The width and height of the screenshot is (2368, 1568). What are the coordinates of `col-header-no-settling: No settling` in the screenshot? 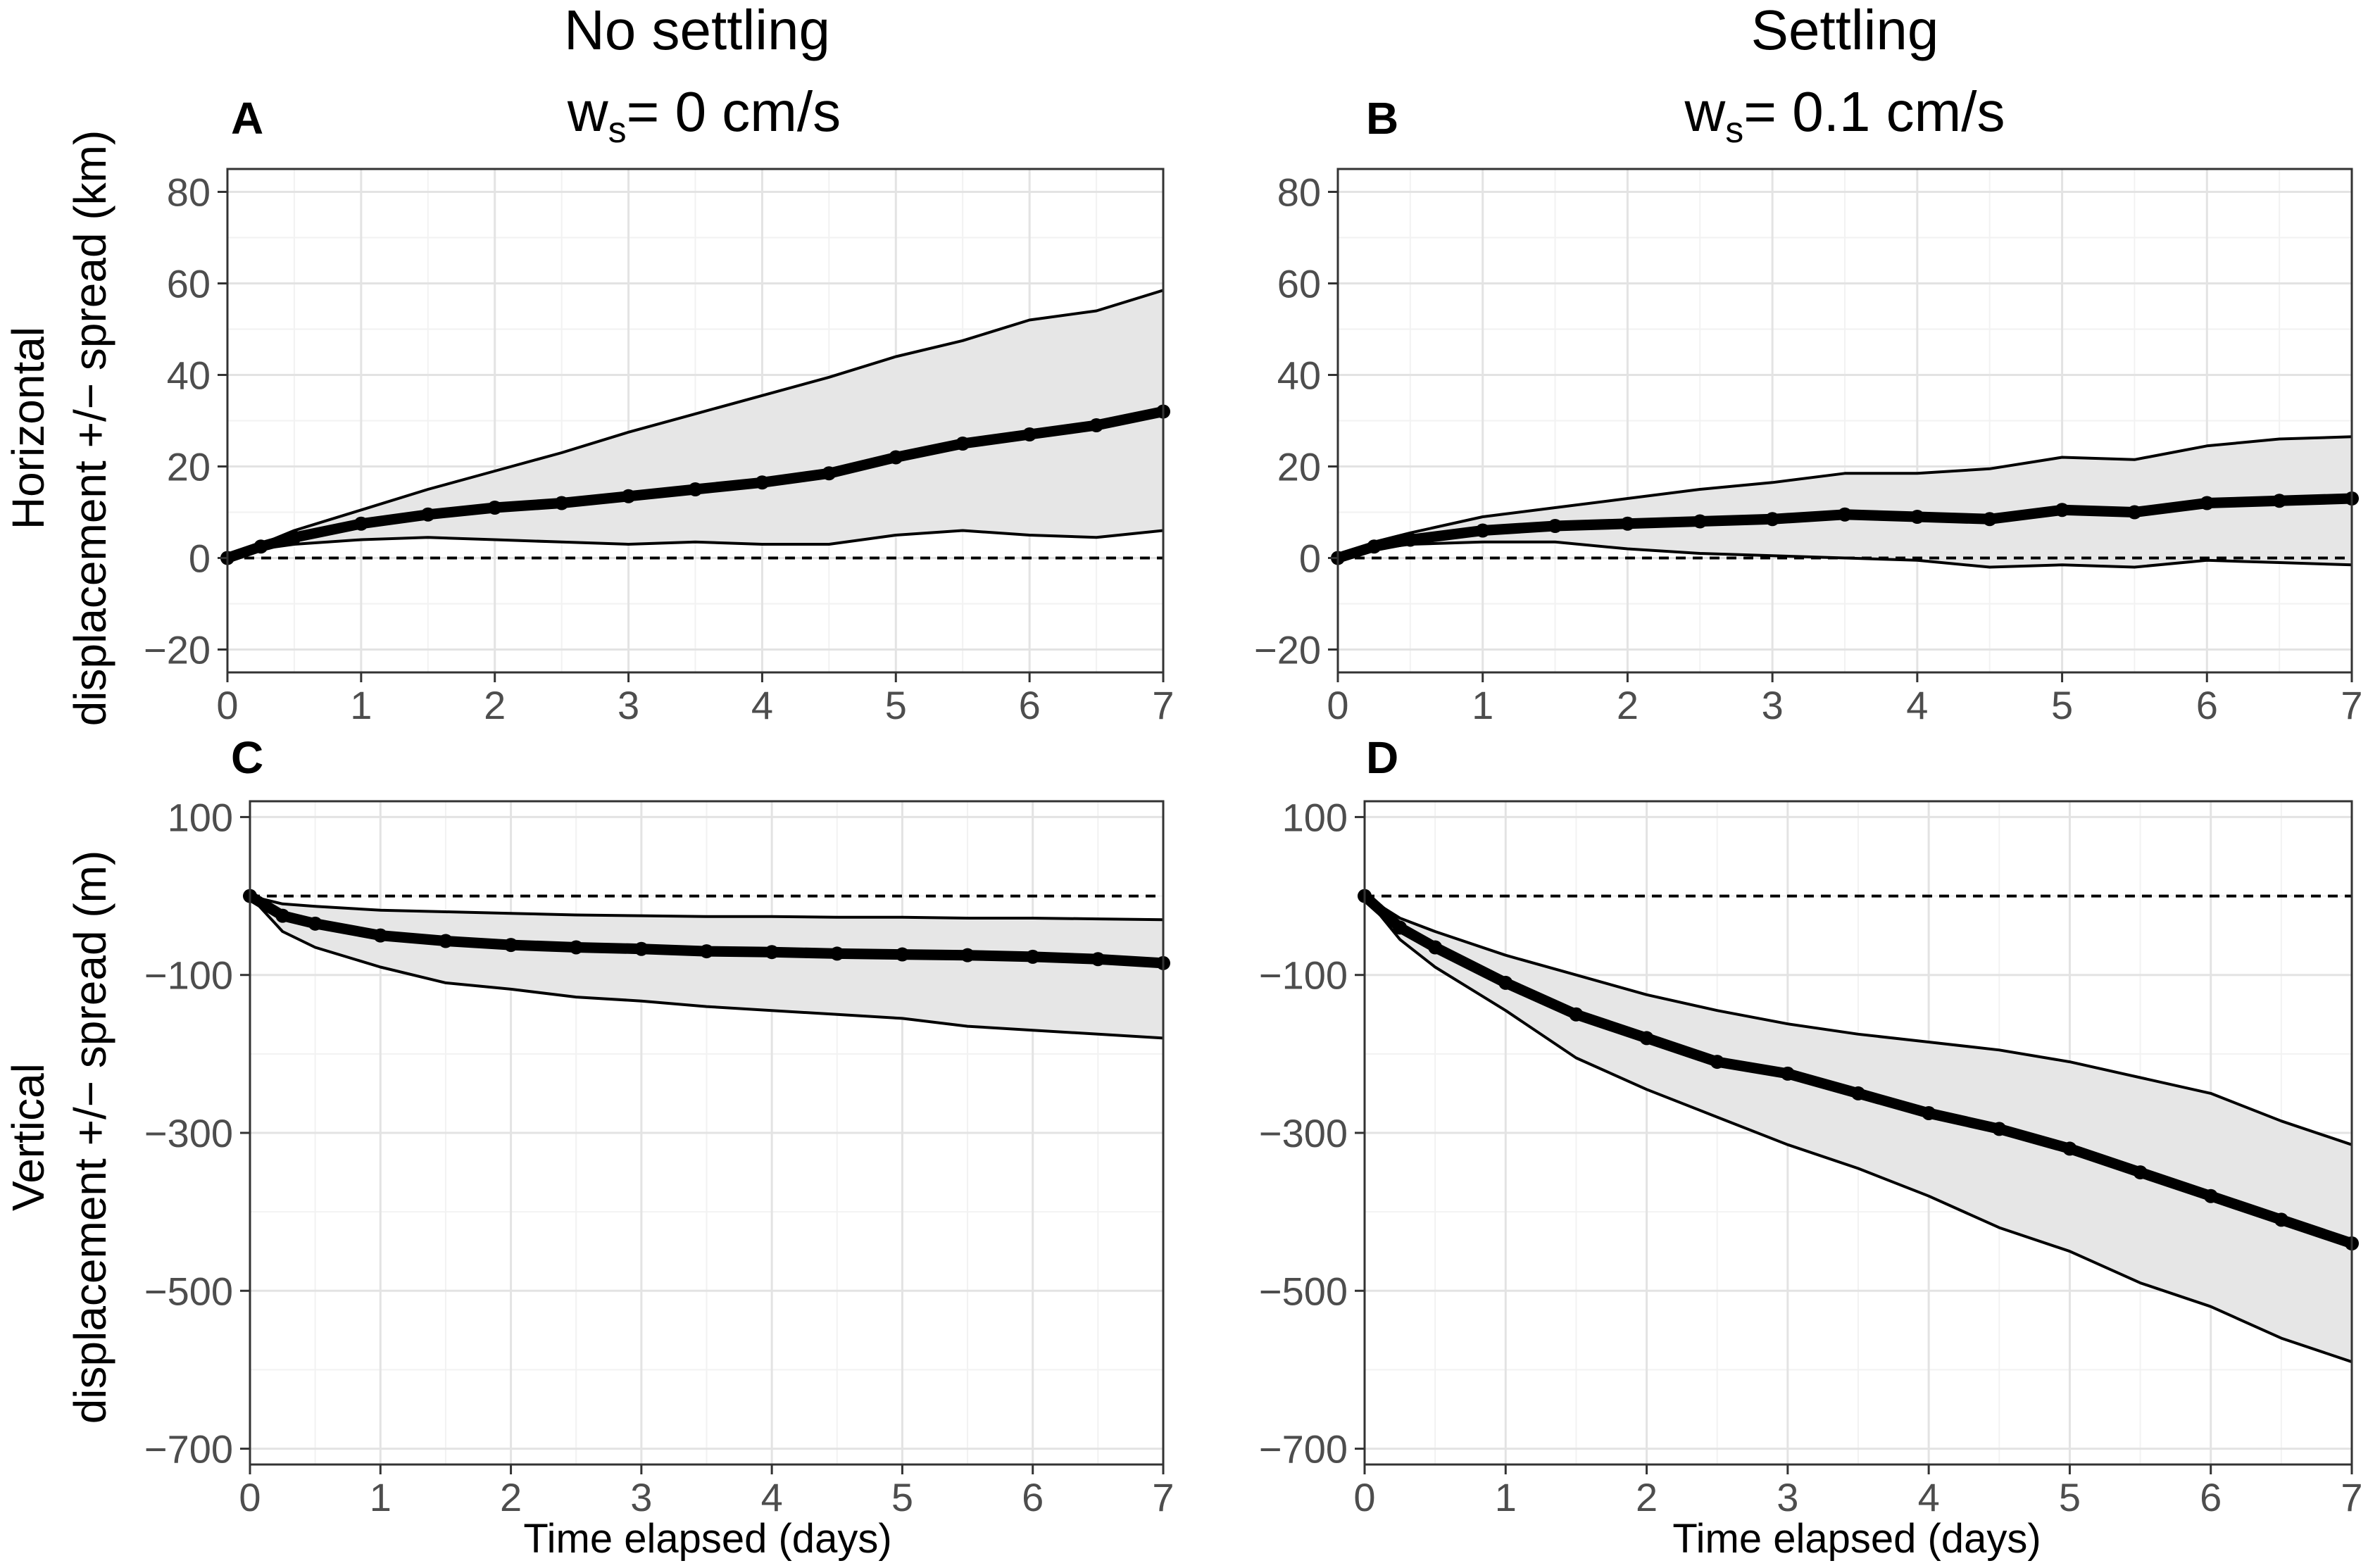 It's located at (697, 30).